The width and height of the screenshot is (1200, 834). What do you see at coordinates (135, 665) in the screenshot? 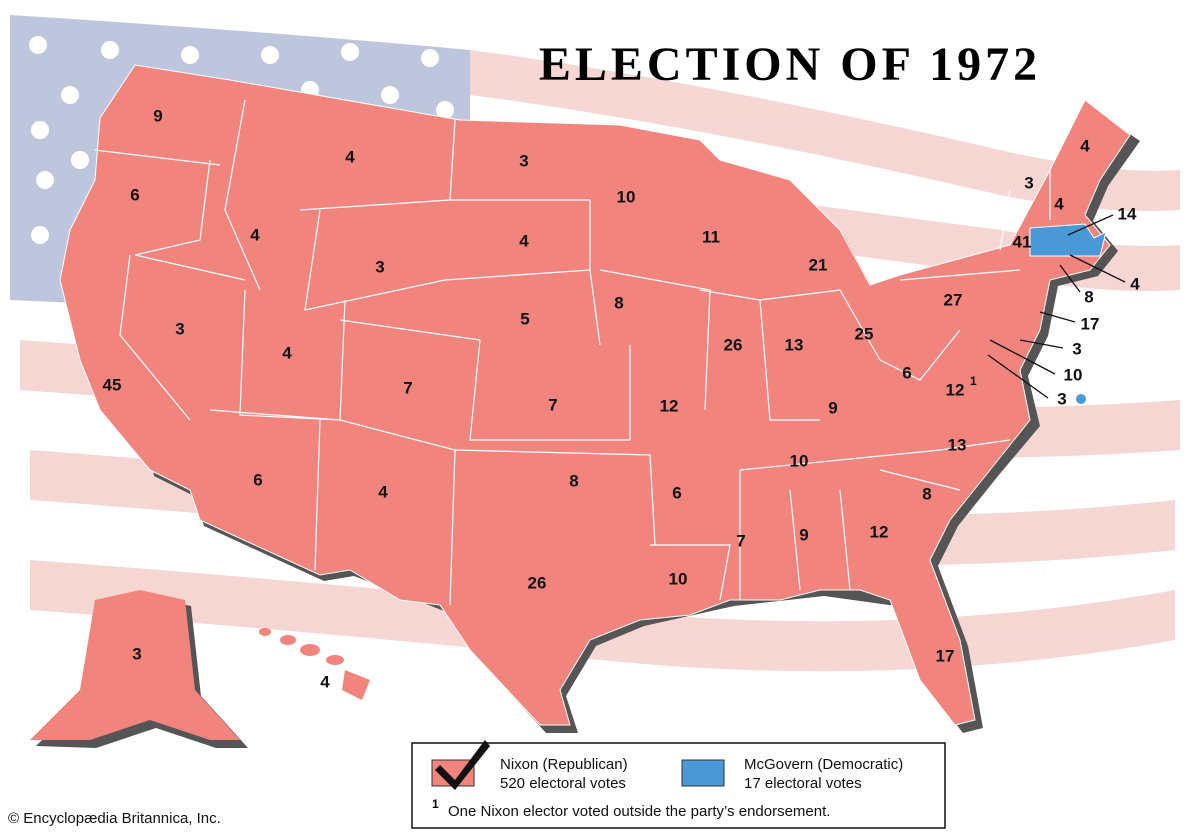
I see `alaska` at bounding box center [135, 665].